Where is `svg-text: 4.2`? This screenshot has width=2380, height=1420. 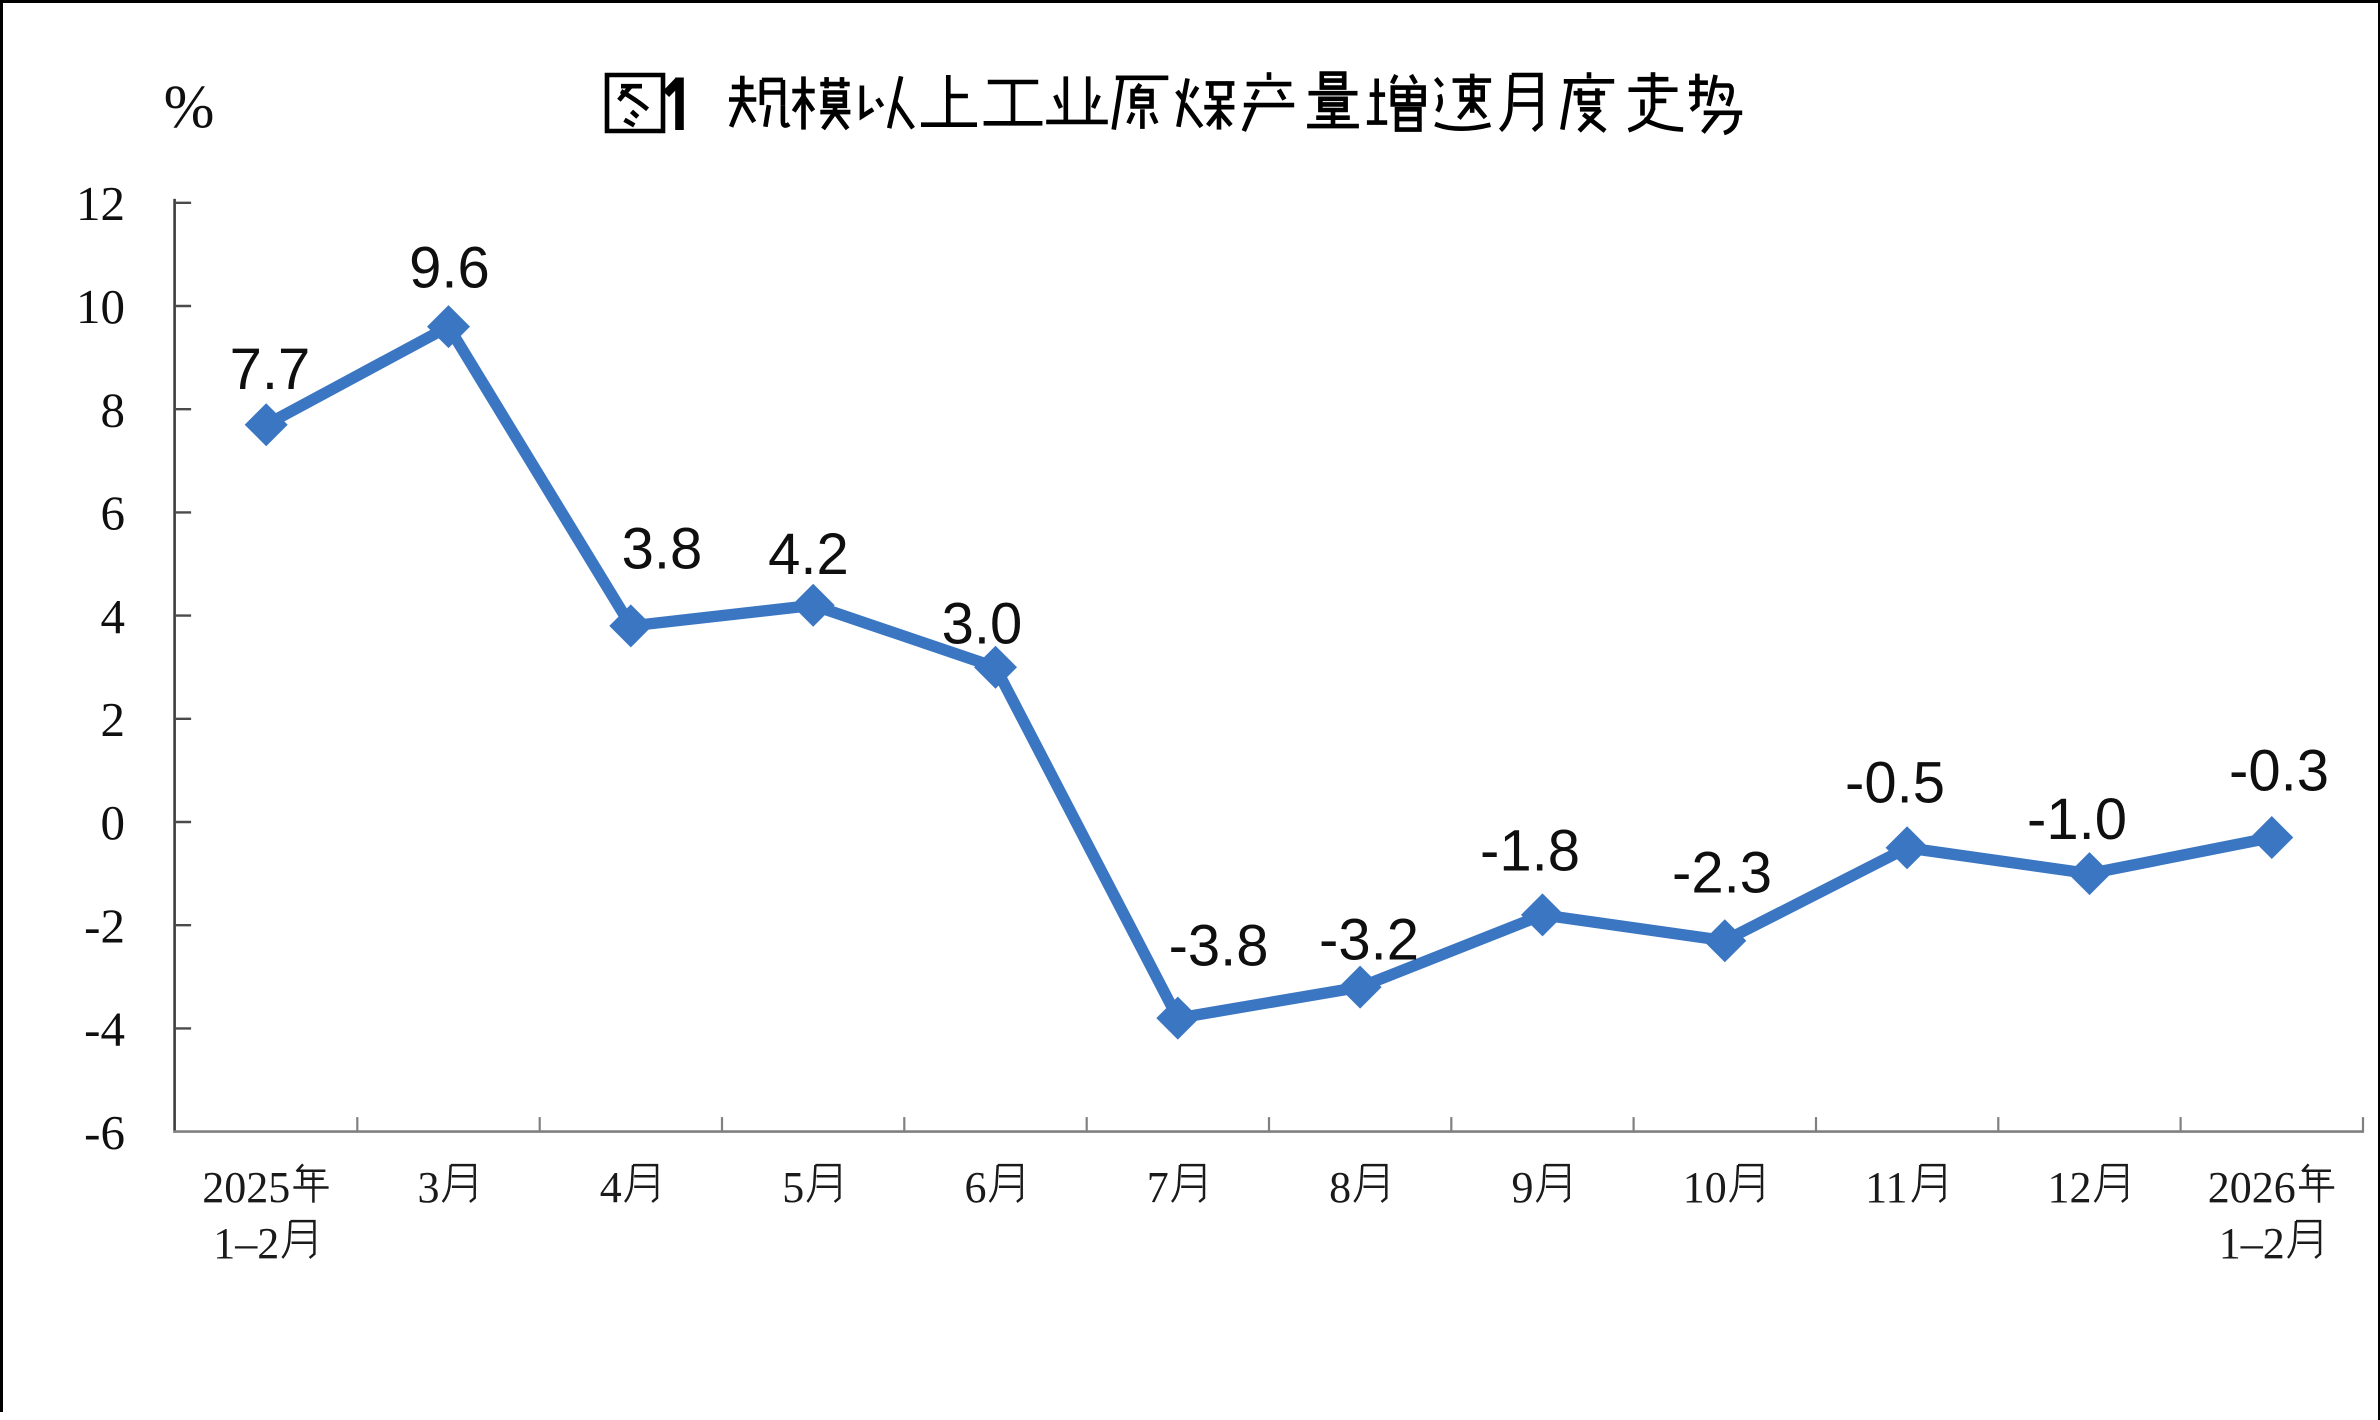 svg-text: 4.2 is located at coordinates (808, 554).